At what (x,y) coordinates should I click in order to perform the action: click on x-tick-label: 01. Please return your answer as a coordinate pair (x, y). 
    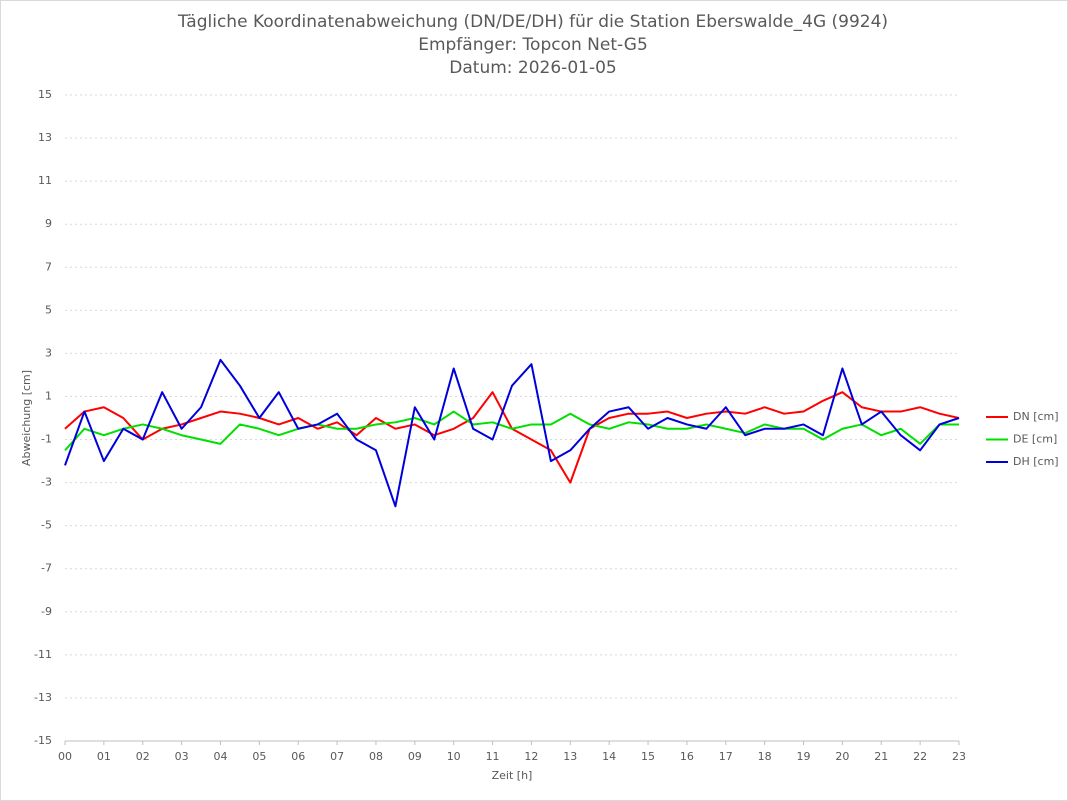
    Looking at the image, I should click on (104, 756).